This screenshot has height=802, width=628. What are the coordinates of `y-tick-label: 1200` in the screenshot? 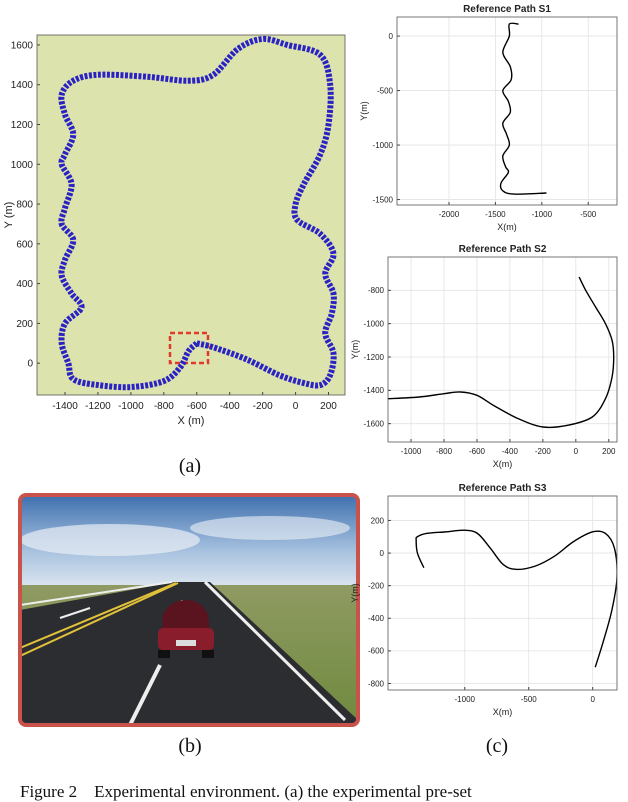 It's located at (22, 125).